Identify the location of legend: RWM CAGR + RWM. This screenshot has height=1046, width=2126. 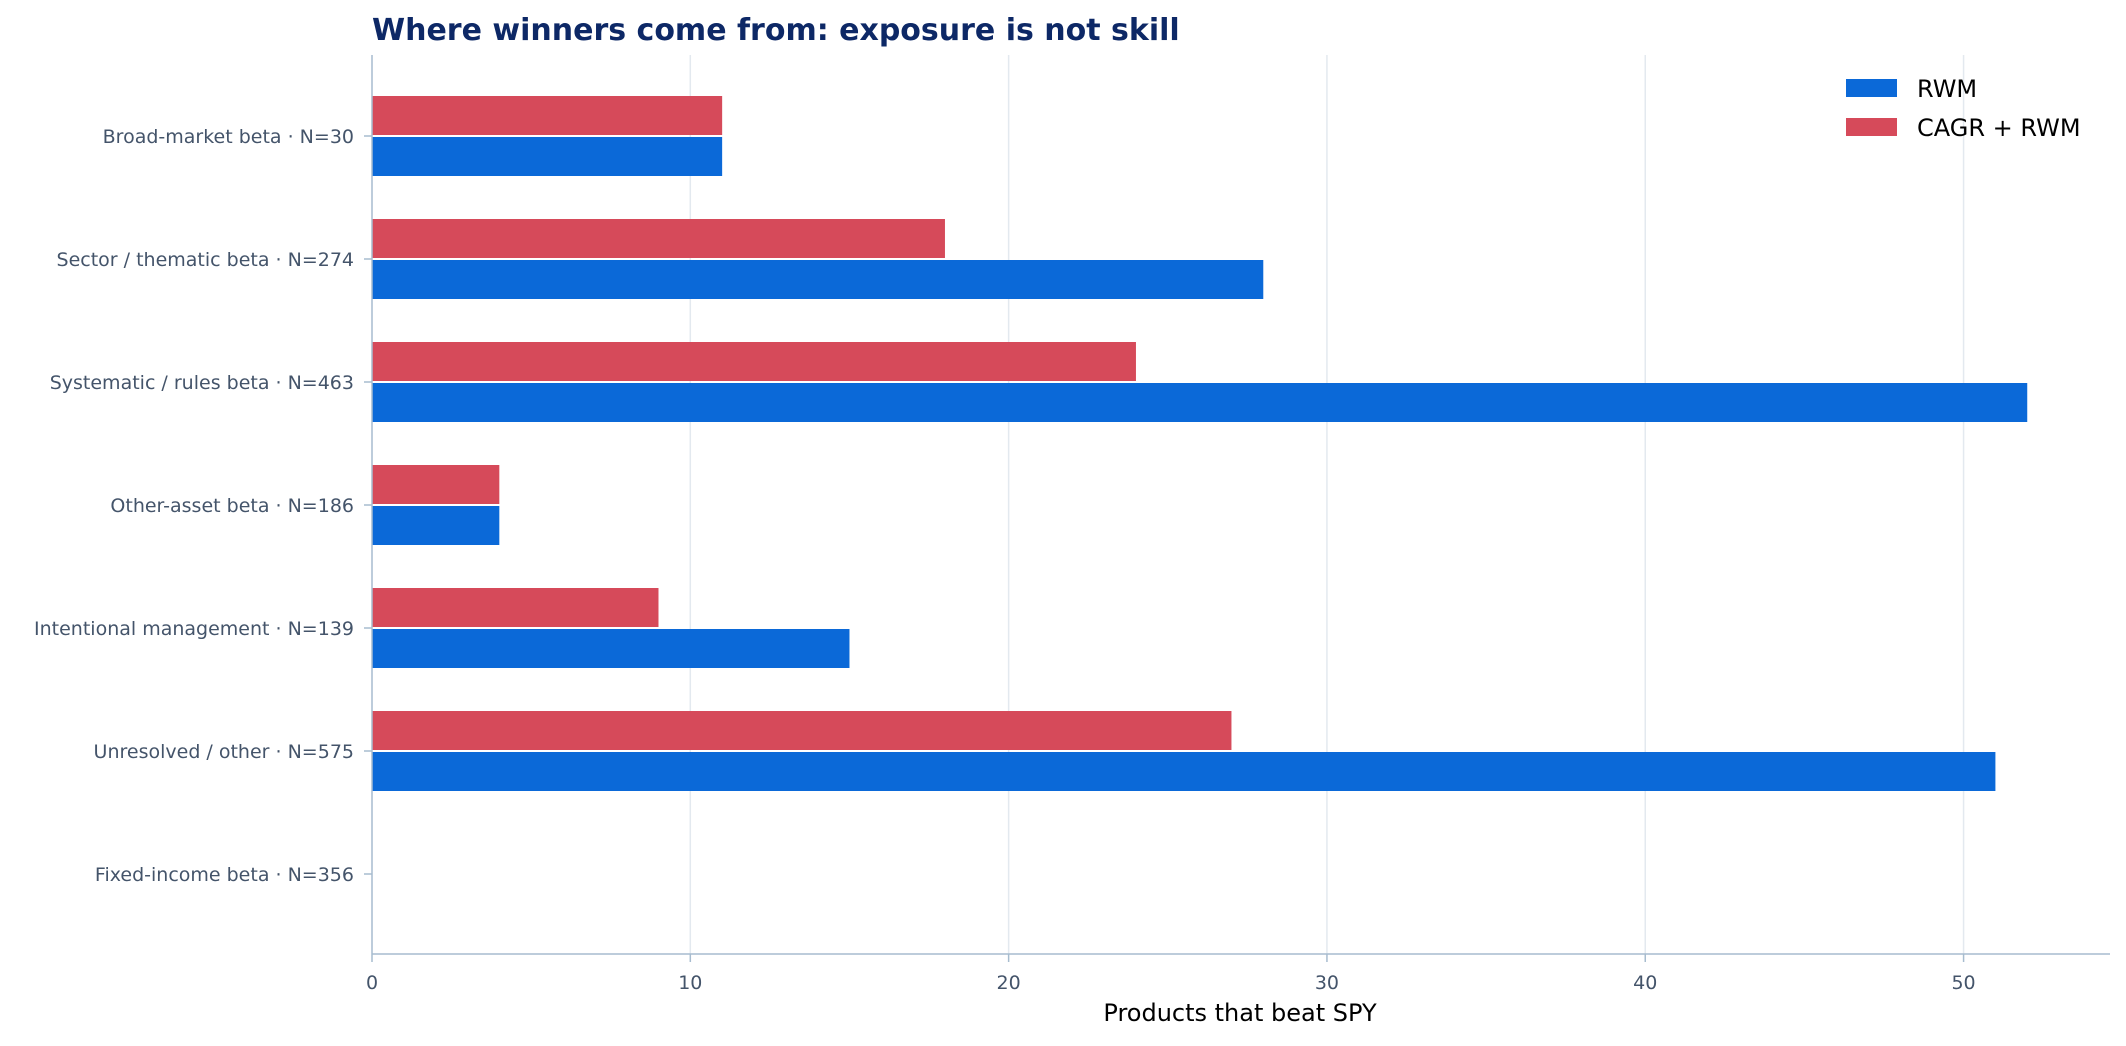
(1963, 108).